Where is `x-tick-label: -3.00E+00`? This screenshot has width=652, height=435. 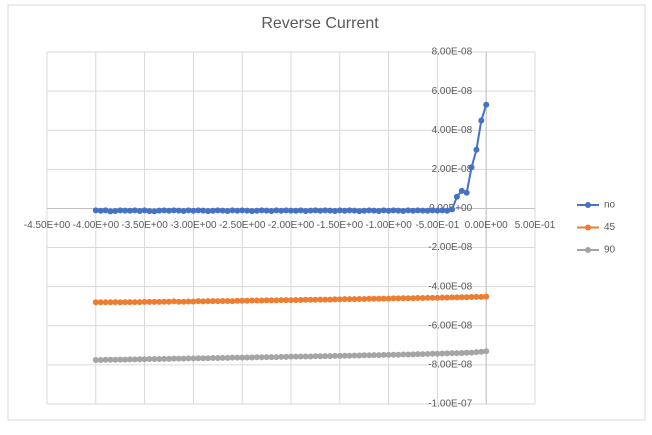 x-tick-label: -3.00E+00 is located at coordinates (193, 225).